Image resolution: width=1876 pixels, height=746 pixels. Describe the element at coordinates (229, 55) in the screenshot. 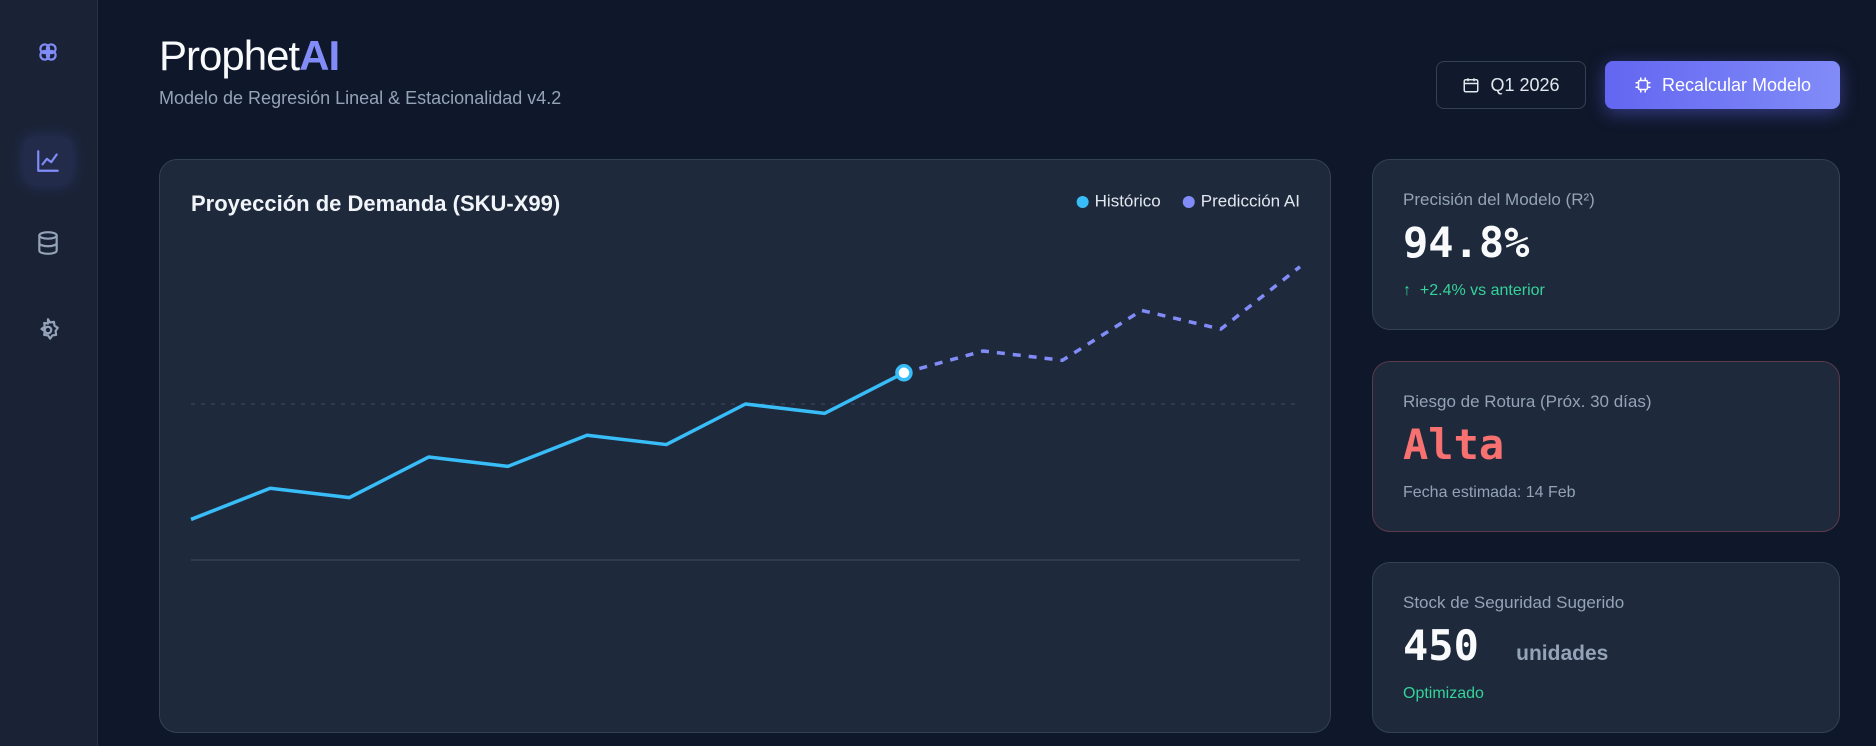

I see `brand-name: Prophet` at that location.